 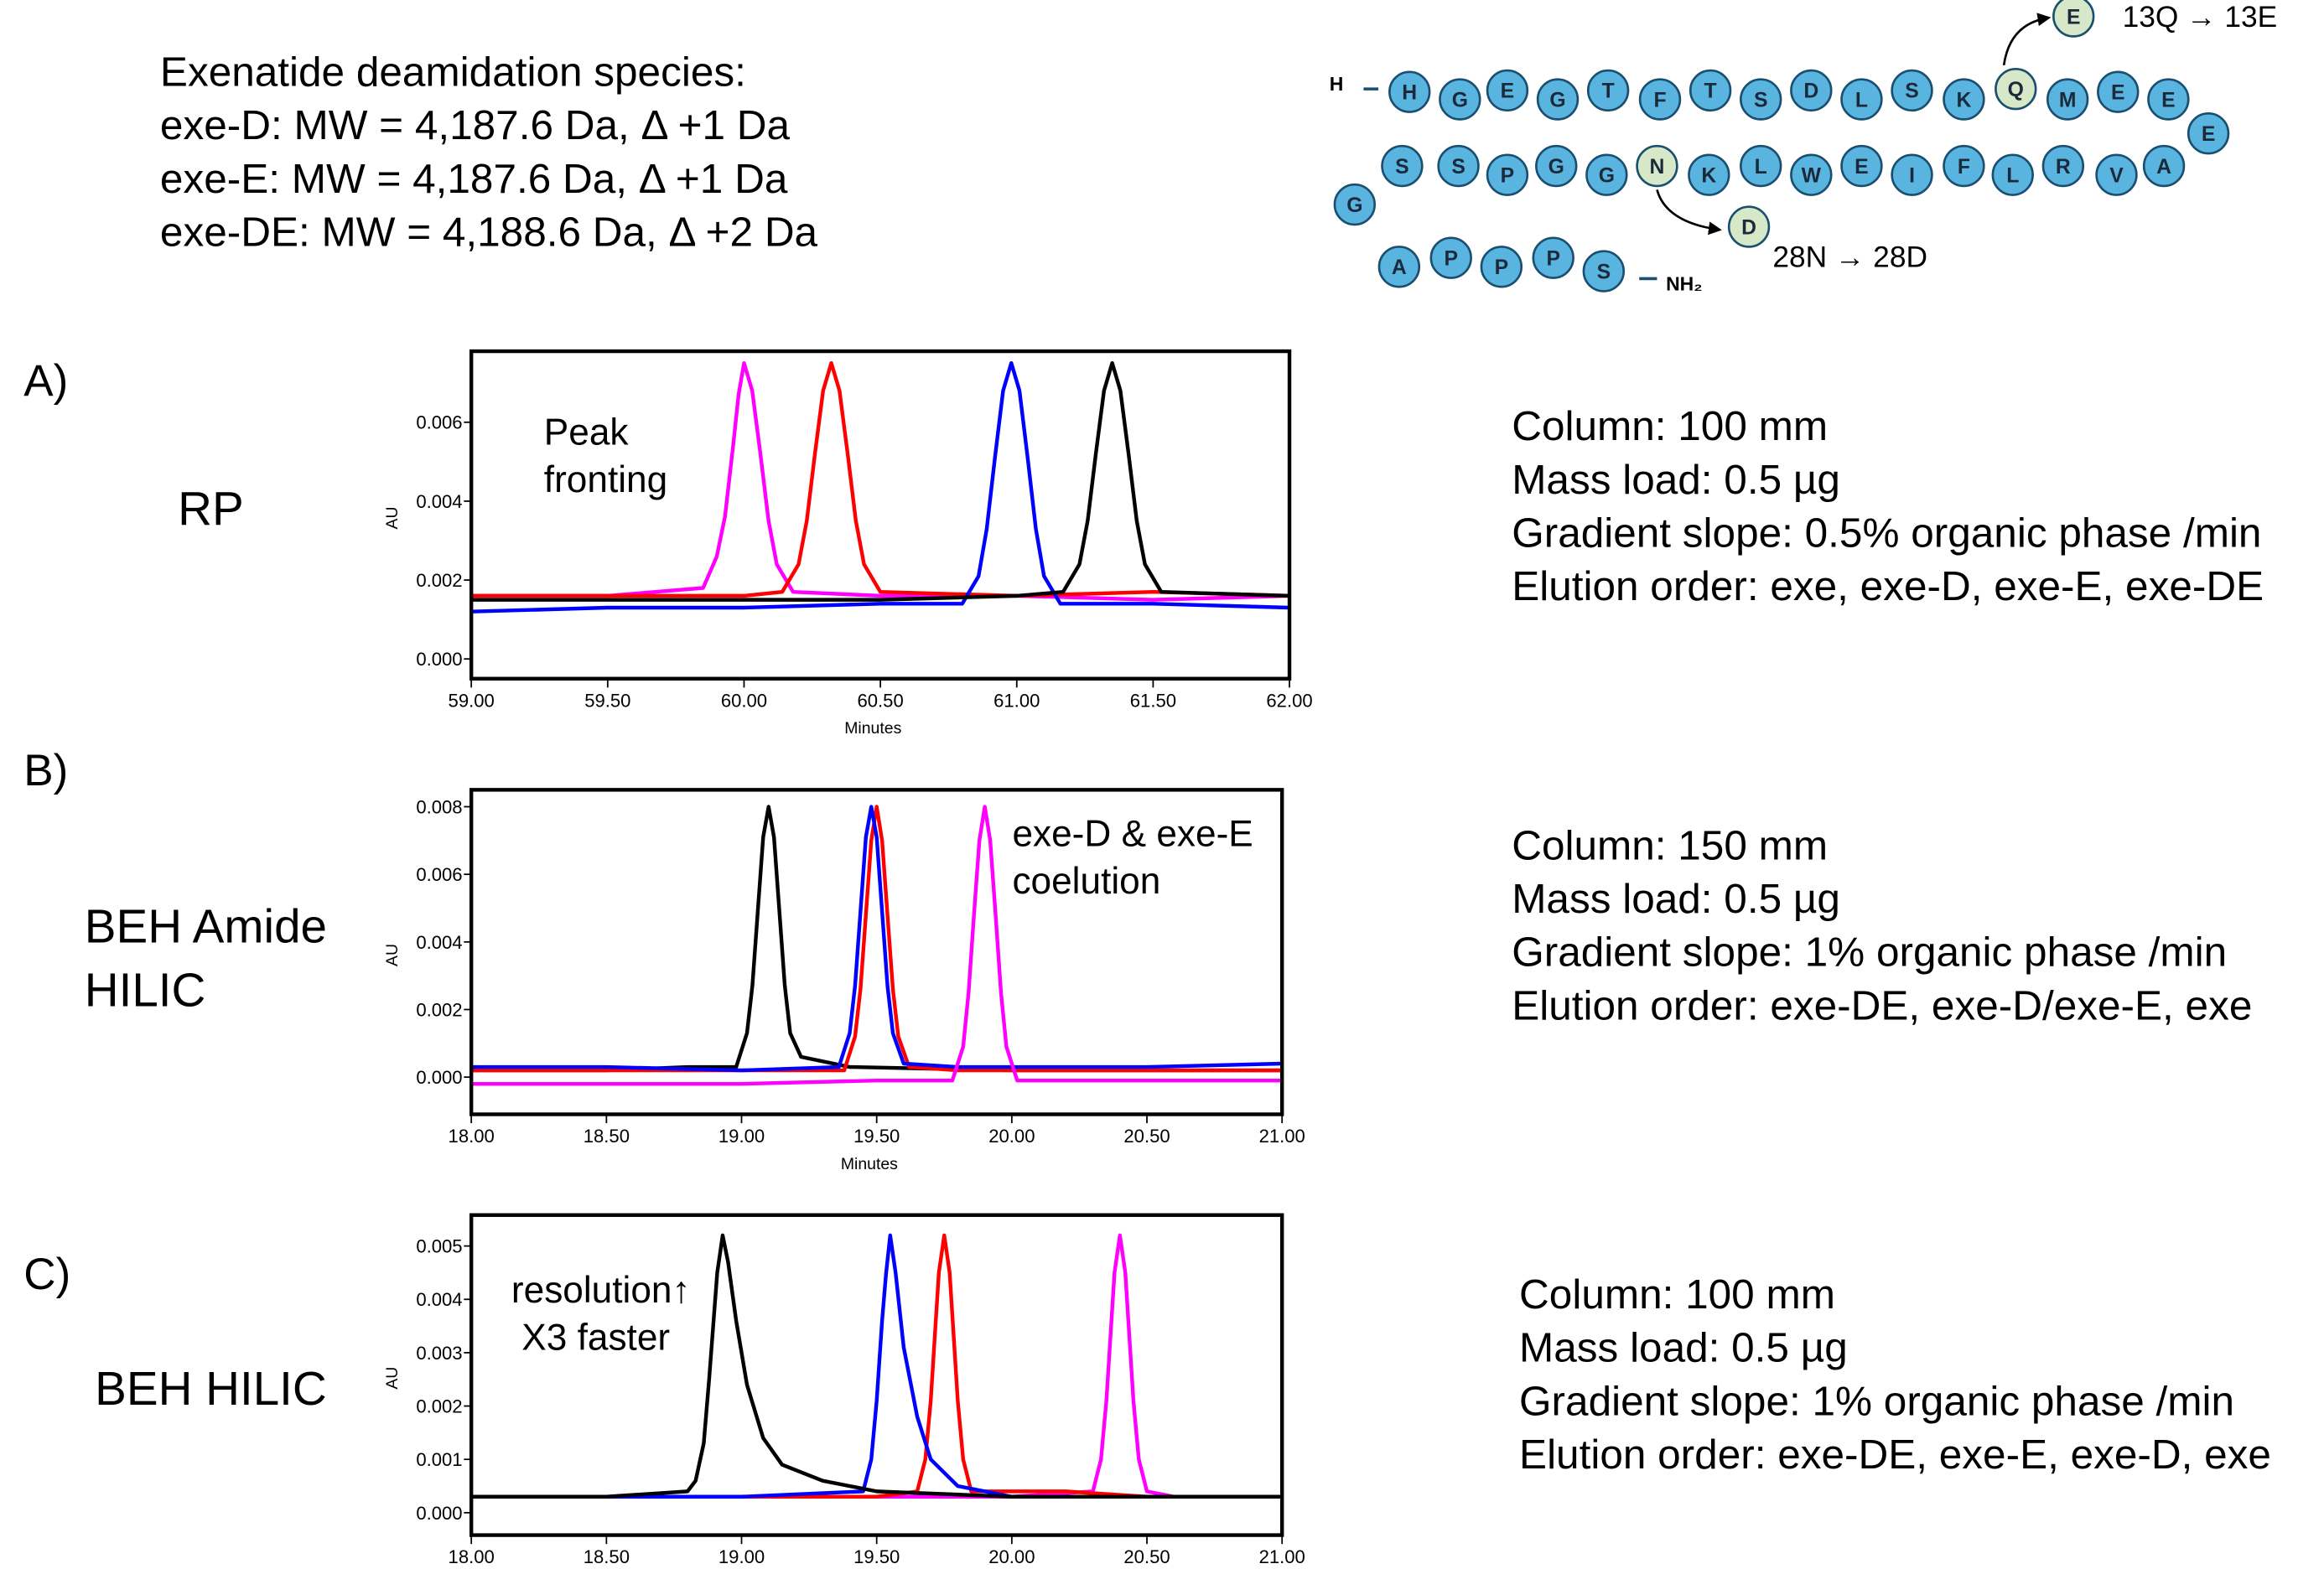 I want to click on condition: Elution order: exe-DE, exe-E, exe-D, exe, so click(x=1895, y=1455).